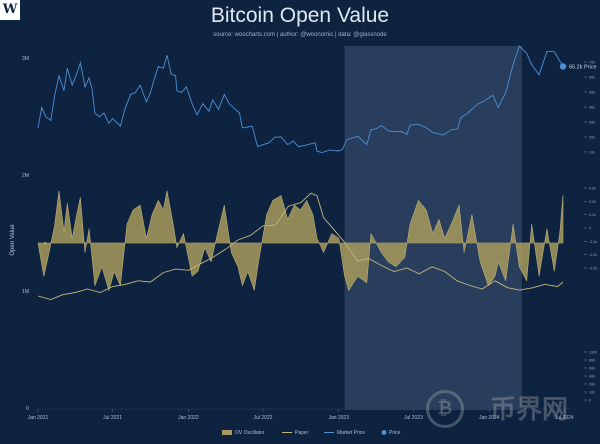  I want to click on right-tick-label: 0.3k, so click(592, 202).